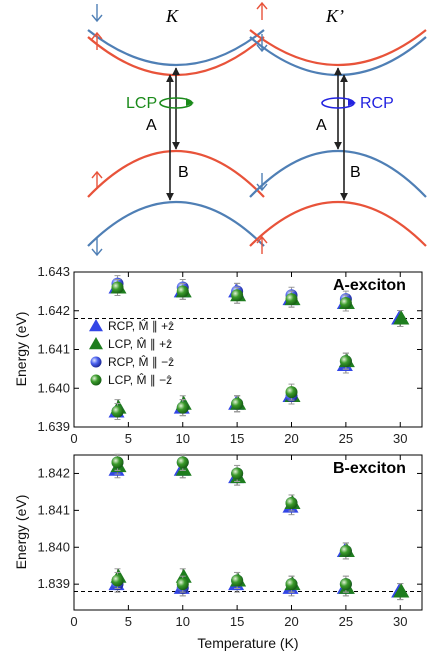 This screenshot has height=656, width=428. What do you see at coordinates (176, 173) in the screenshot?
I see `k-valence-band-up` at bounding box center [176, 173].